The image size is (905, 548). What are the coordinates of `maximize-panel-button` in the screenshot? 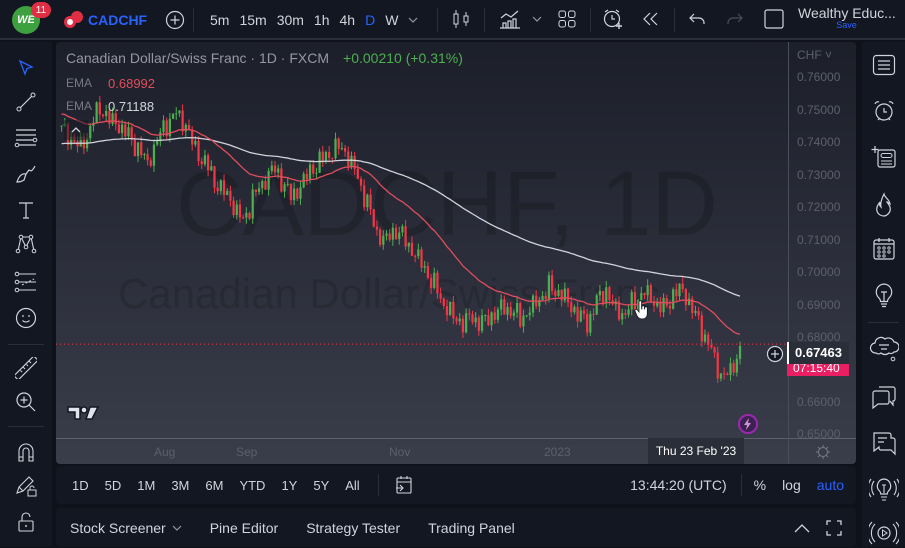 It's located at (838, 527).